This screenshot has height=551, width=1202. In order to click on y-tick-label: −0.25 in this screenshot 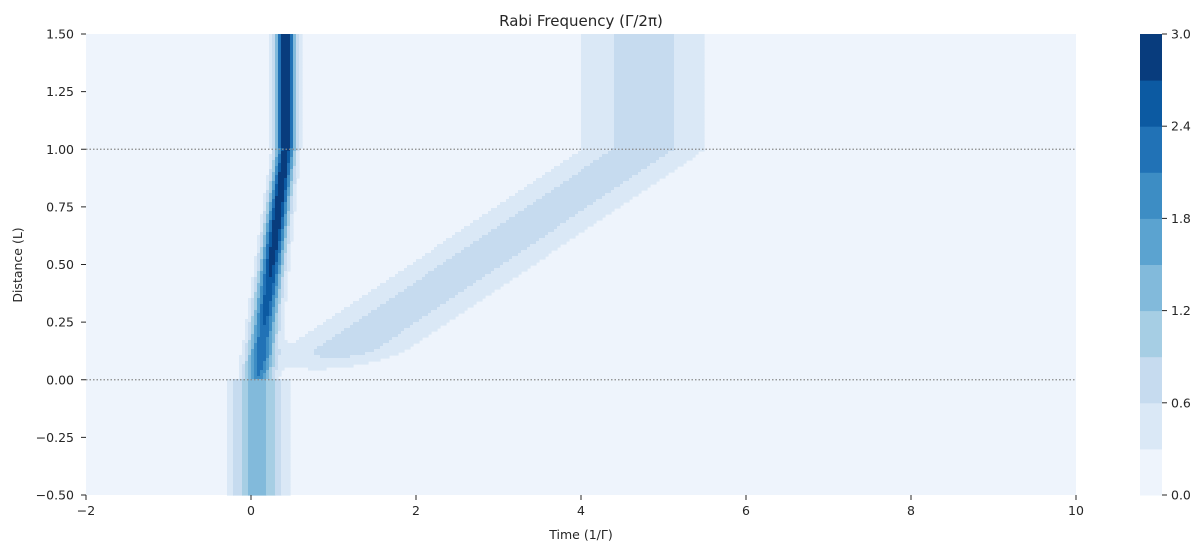, I will do `click(55, 437)`.